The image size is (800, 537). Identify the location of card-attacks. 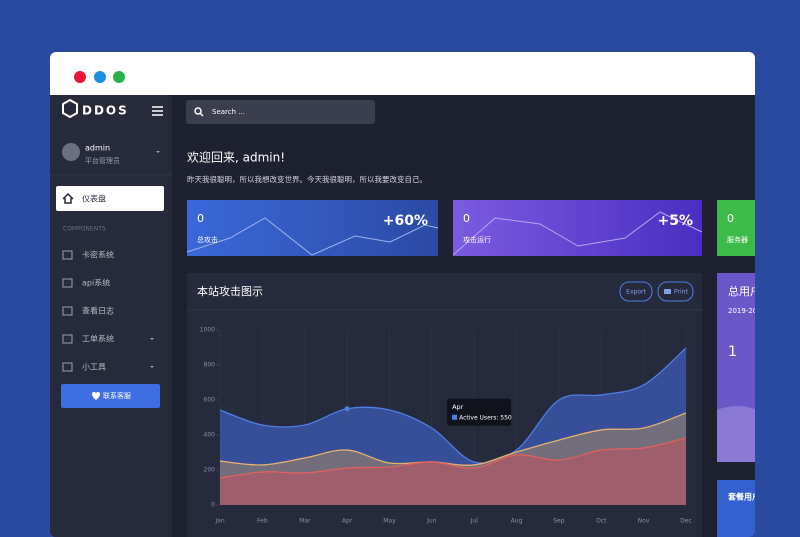
(312, 228).